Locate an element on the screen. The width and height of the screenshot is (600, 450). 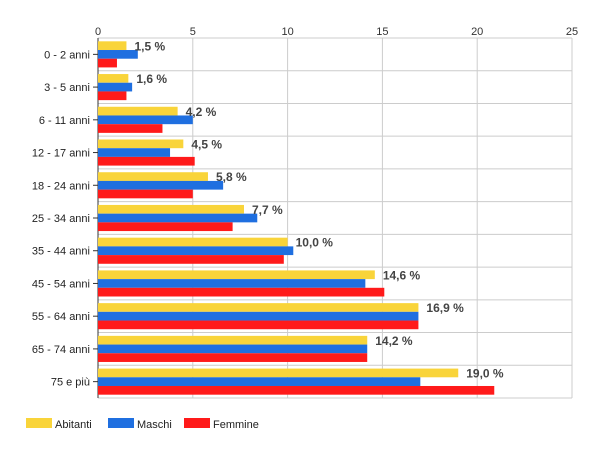
legend: Abitanti Maschi Femmine is located at coordinates (142, 424).